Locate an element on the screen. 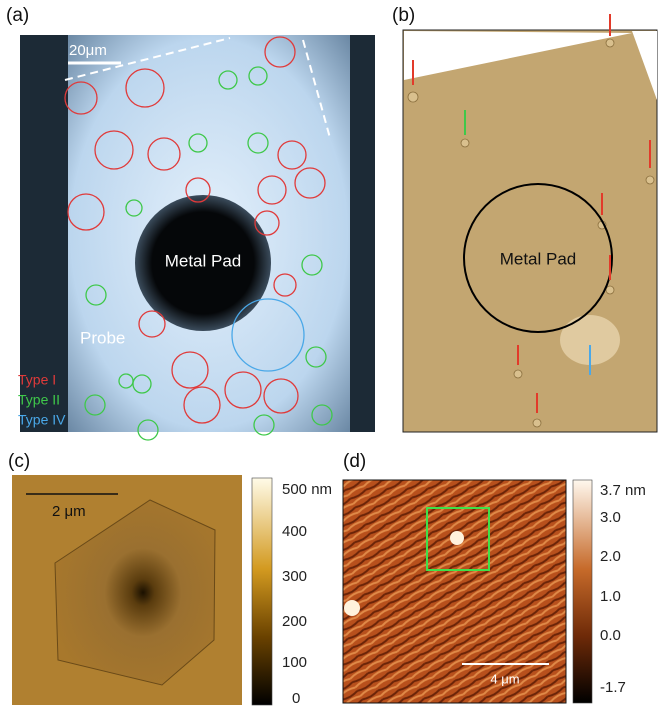  image-d is located at coordinates (454, 591).